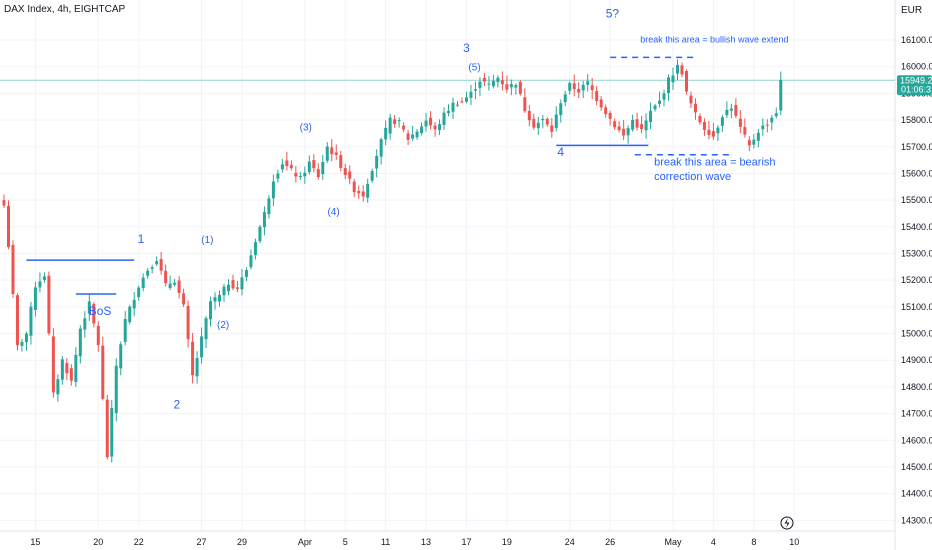  I want to click on y-tick-label: 14900.00, so click(916, 360).